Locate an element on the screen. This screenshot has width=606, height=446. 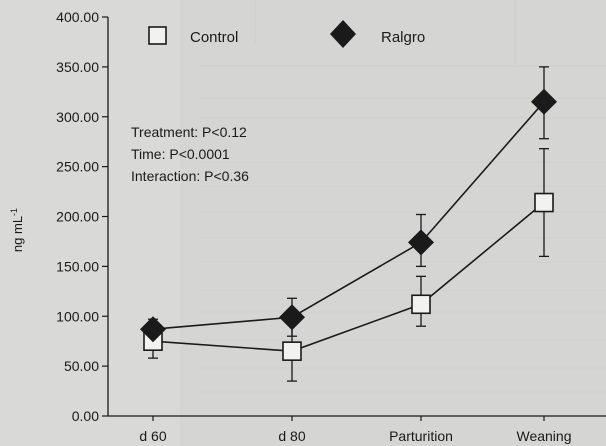
y-tick-label: 150.00 is located at coordinates (77, 266).